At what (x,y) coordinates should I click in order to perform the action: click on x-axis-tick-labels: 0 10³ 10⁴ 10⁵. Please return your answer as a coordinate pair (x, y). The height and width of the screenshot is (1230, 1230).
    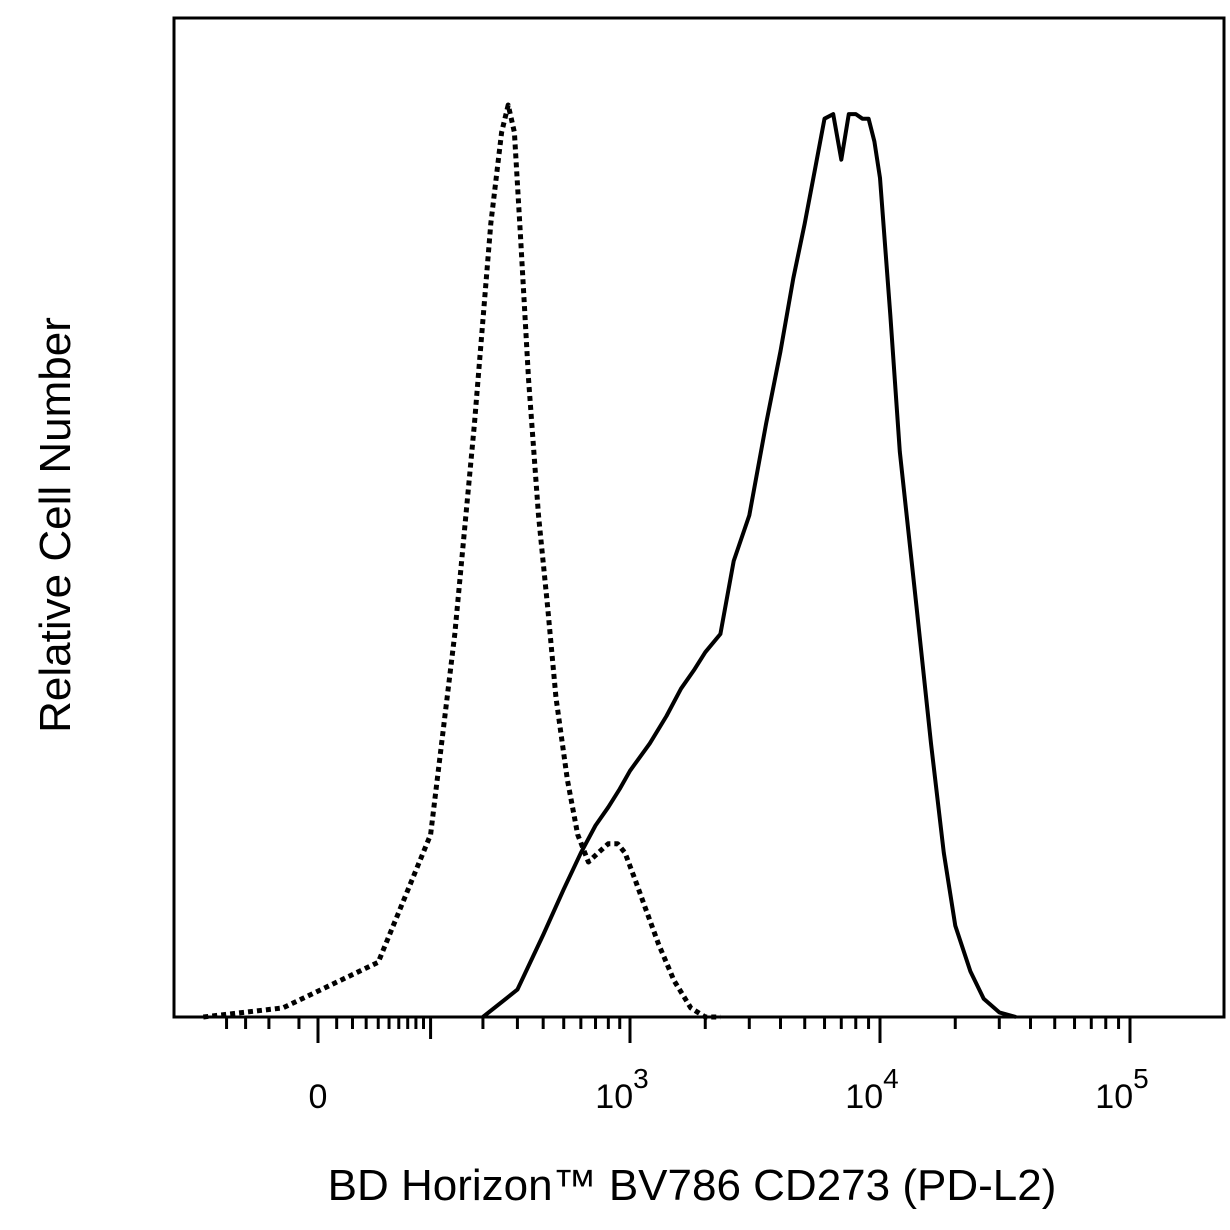
    Looking at the image, I should click on (729, 1089).